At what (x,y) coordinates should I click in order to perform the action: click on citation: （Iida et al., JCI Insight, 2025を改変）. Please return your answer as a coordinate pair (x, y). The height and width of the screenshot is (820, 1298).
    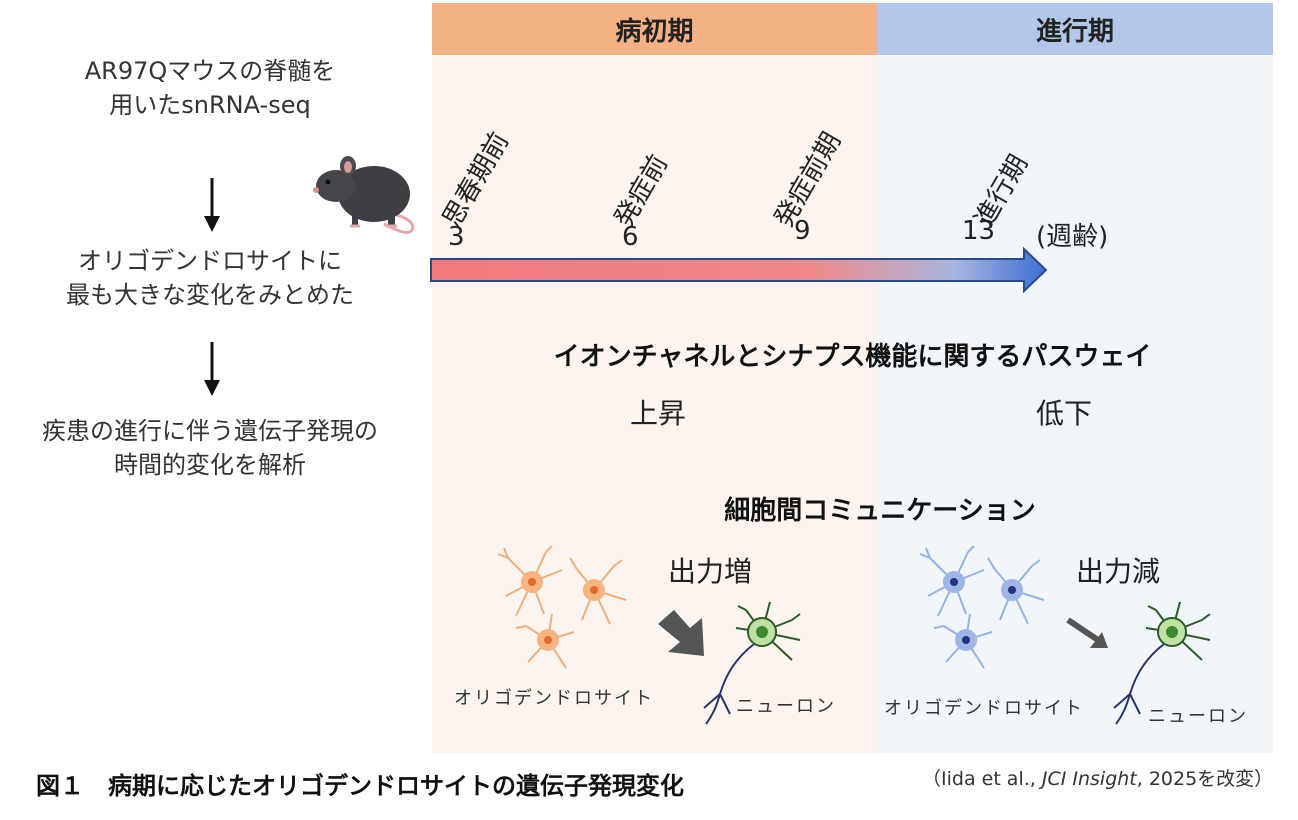
    Looking at the image, I should click on (1097, 777).